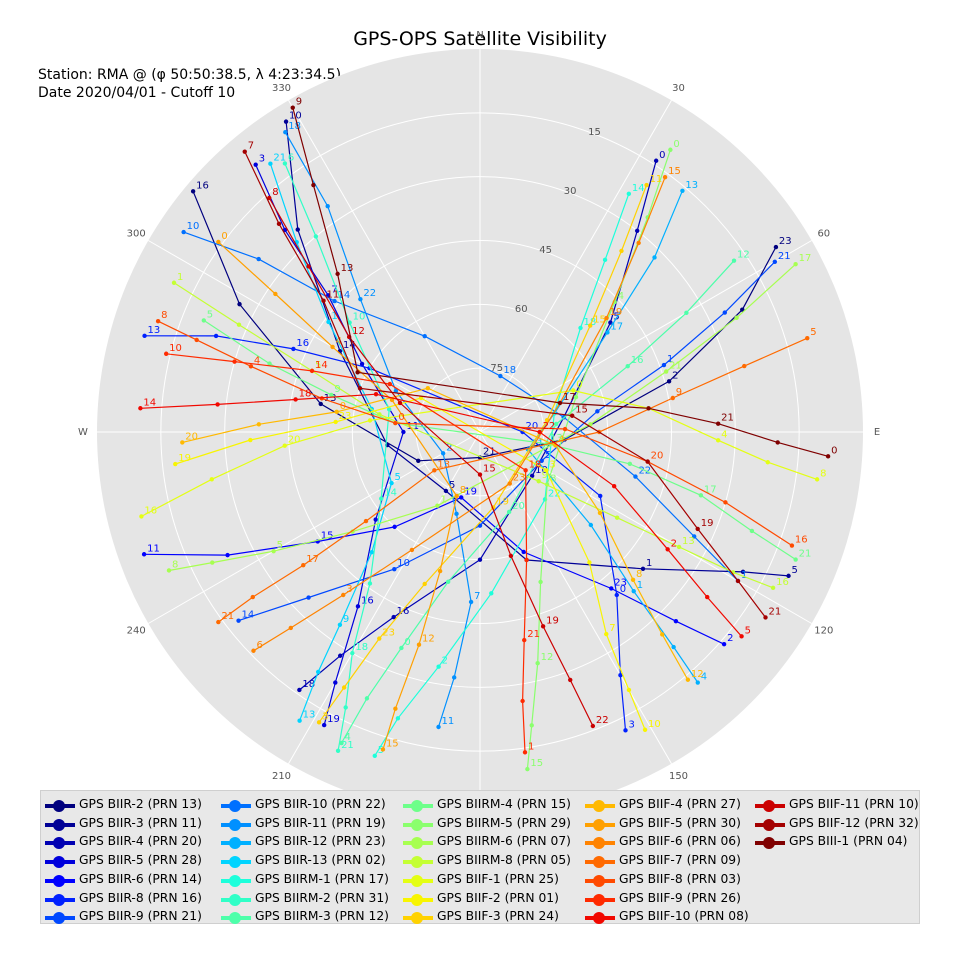 Image resolution: width=960 pixels, height=960 pixels. Describe the element at coordinates (680, 878) in the screenshot. I see `legend-label: GPS BIIF-8 (PRN 03)` at that location.